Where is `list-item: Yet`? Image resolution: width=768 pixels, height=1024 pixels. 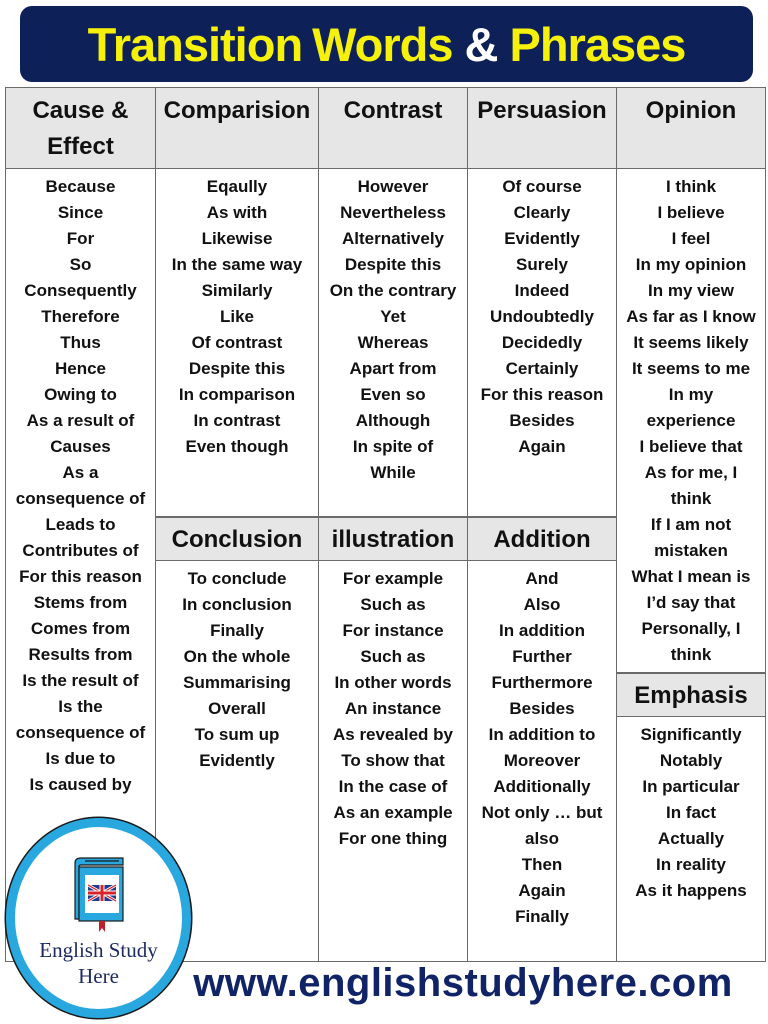
list-item: Yet is located at coordinates (393, 316).